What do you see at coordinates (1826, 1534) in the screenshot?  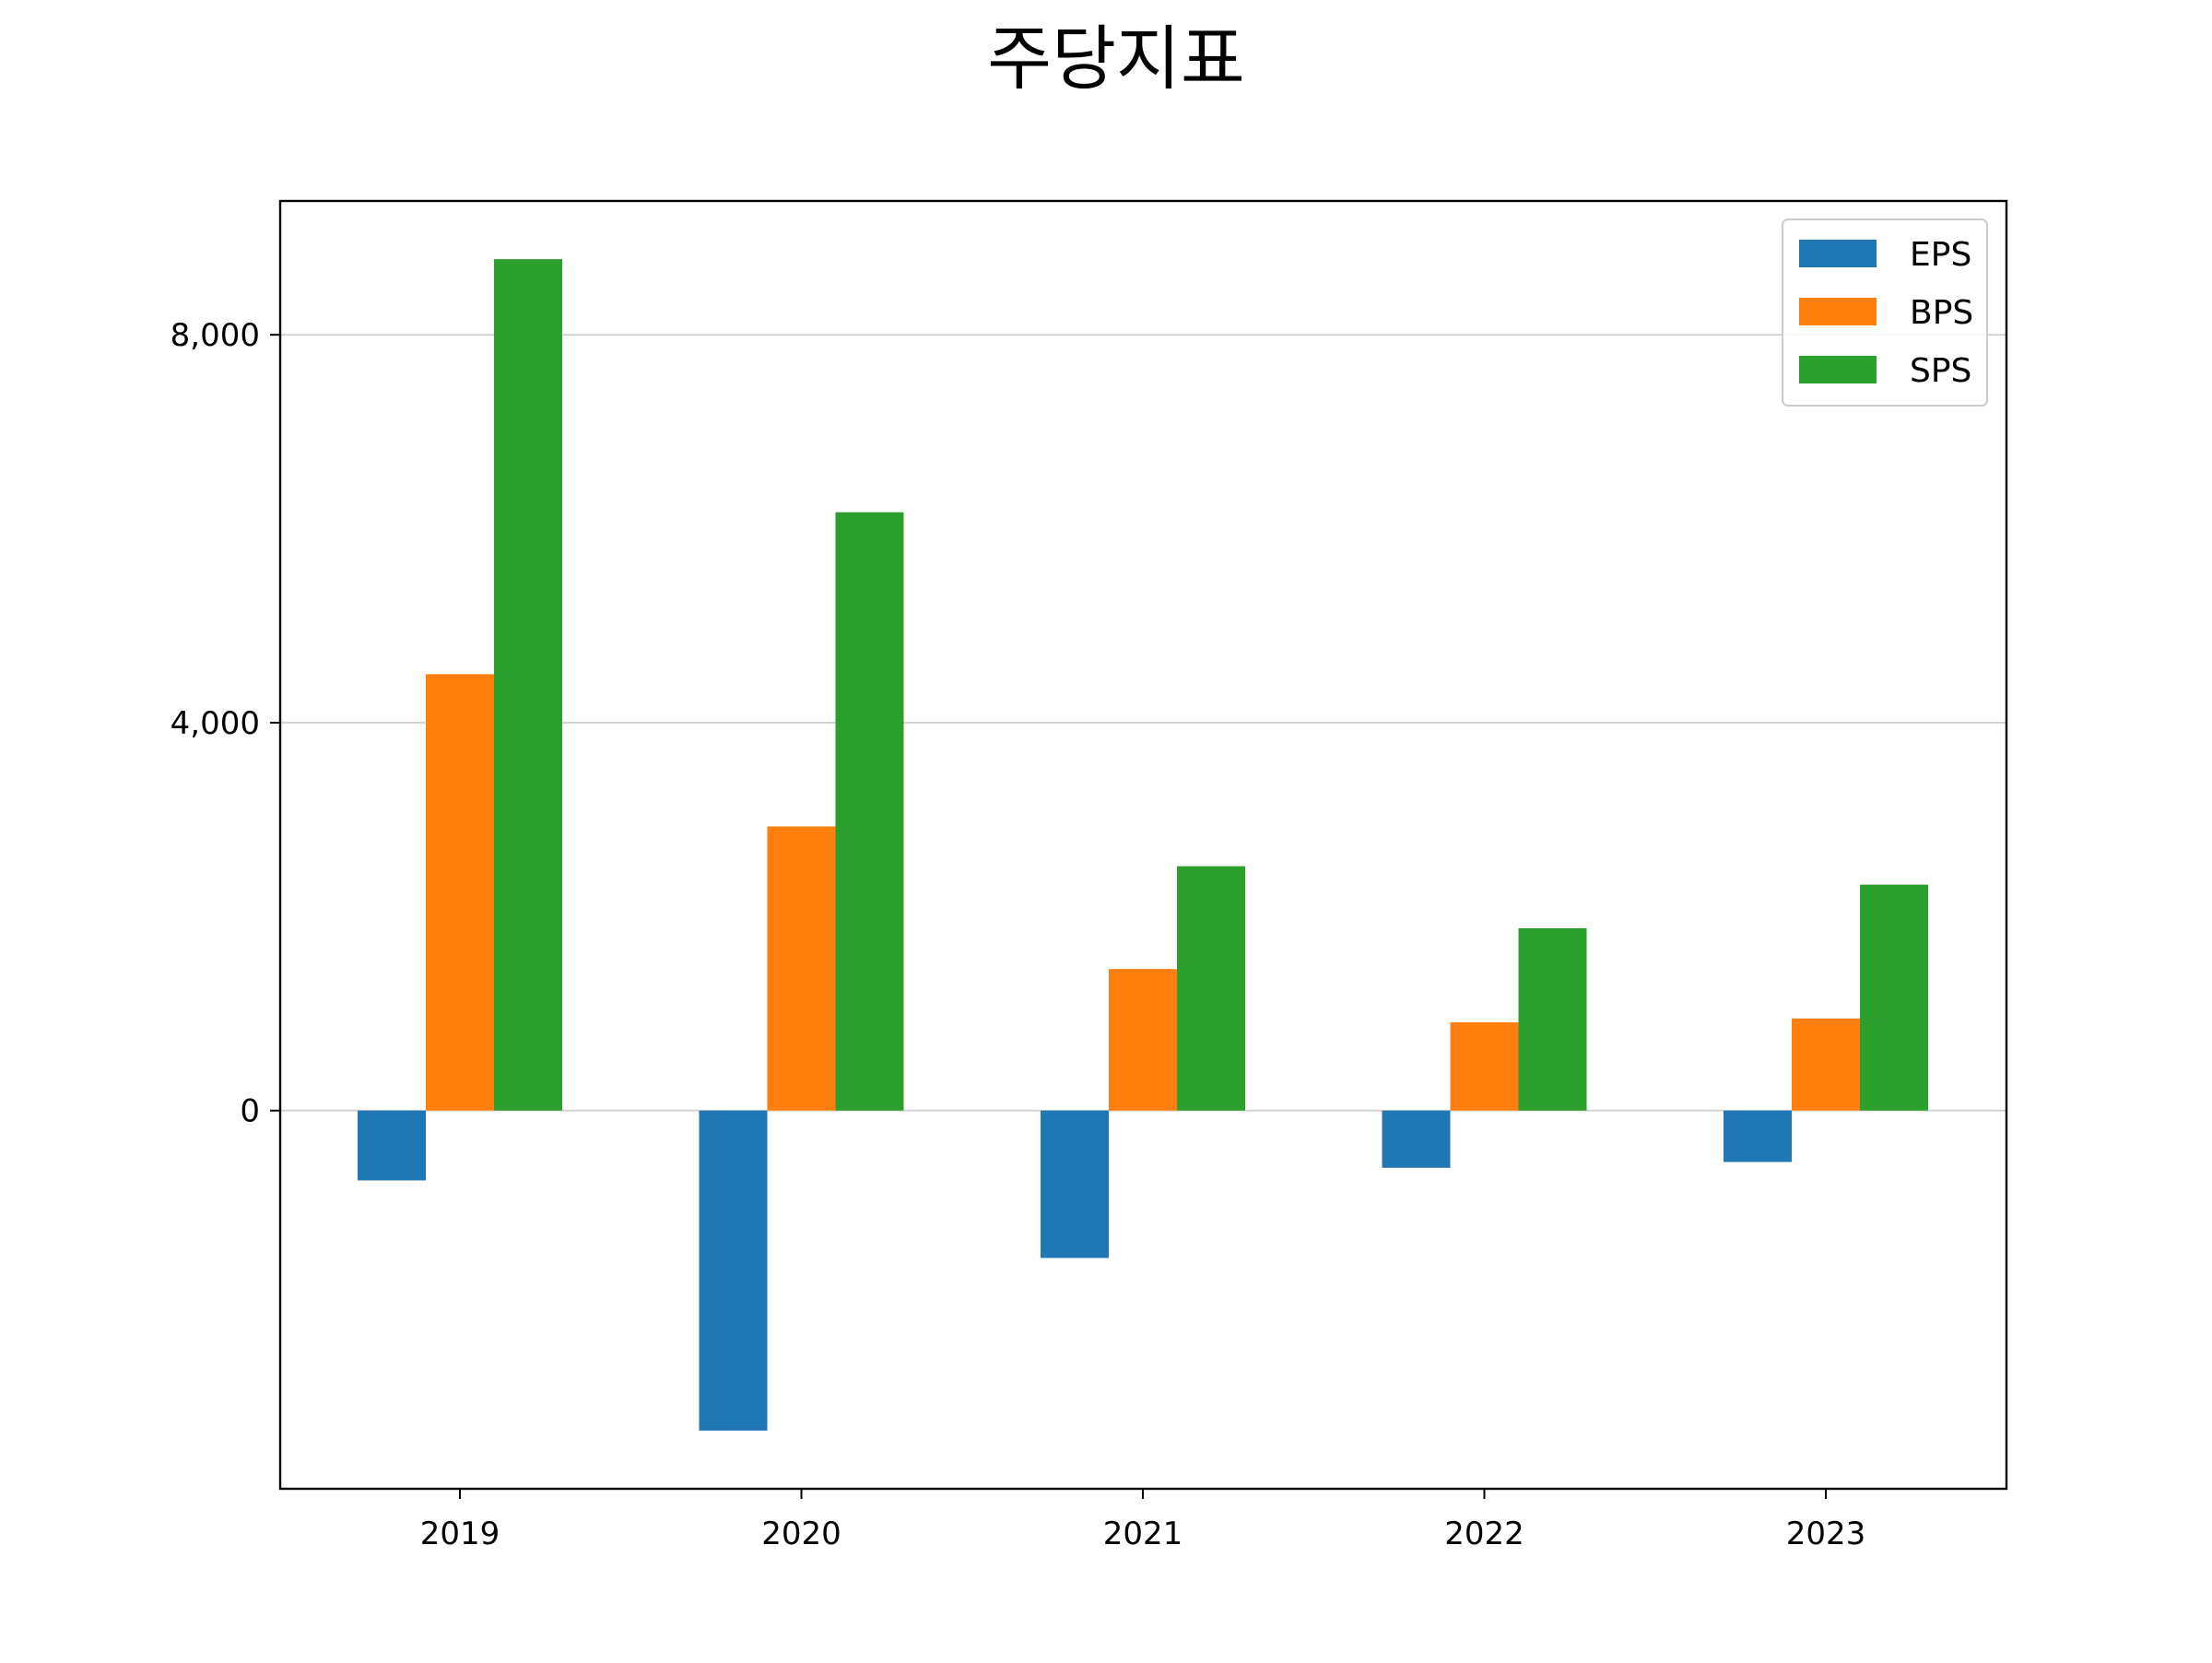 I see `x-tick-label: 2023` at bounding box center [1826, 1534].